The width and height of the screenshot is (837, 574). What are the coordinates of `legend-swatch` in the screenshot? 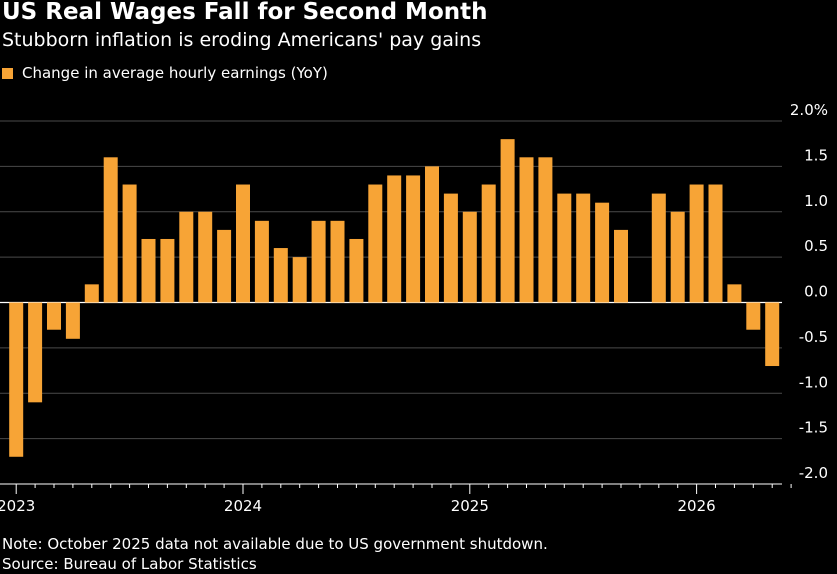 It's located at (7, 73).